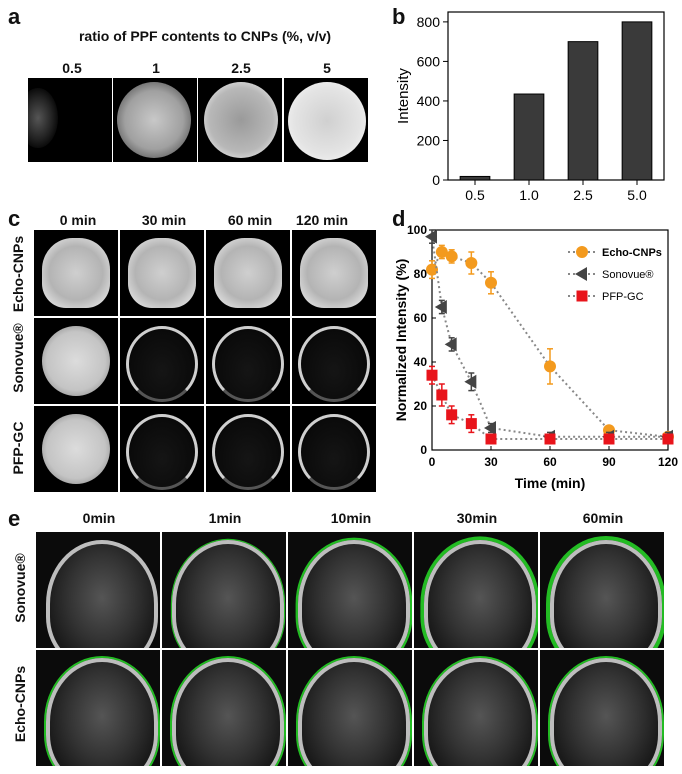 This screenshot has width=682, height=774. I want to click on y-tick-label: 800, so click(429, 22).